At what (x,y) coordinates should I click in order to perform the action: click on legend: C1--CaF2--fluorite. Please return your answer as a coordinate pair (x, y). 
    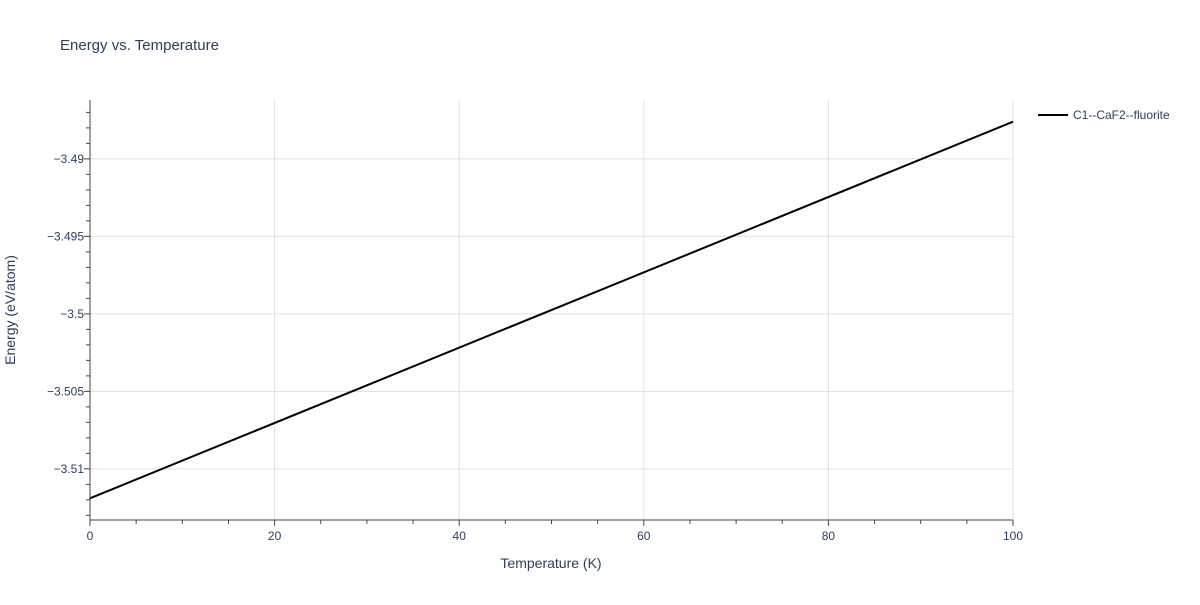
    Looking at the image, I should click on (1104, 115).